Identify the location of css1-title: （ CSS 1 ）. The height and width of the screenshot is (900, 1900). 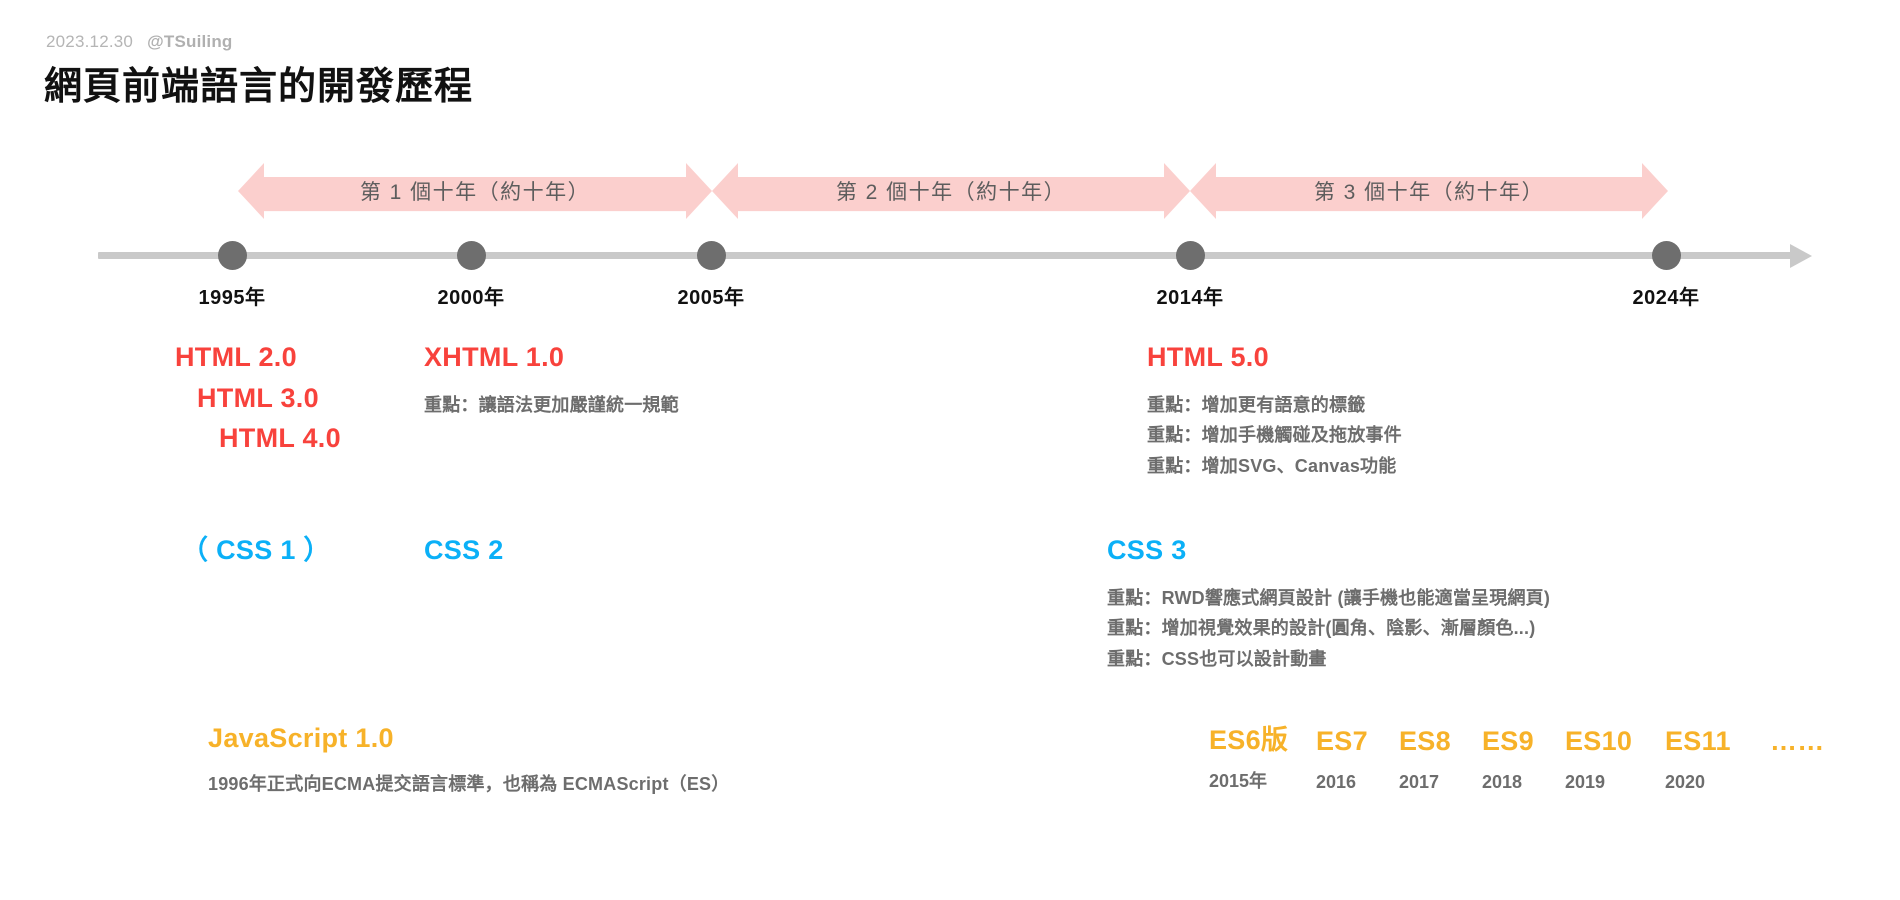
(256, 550).